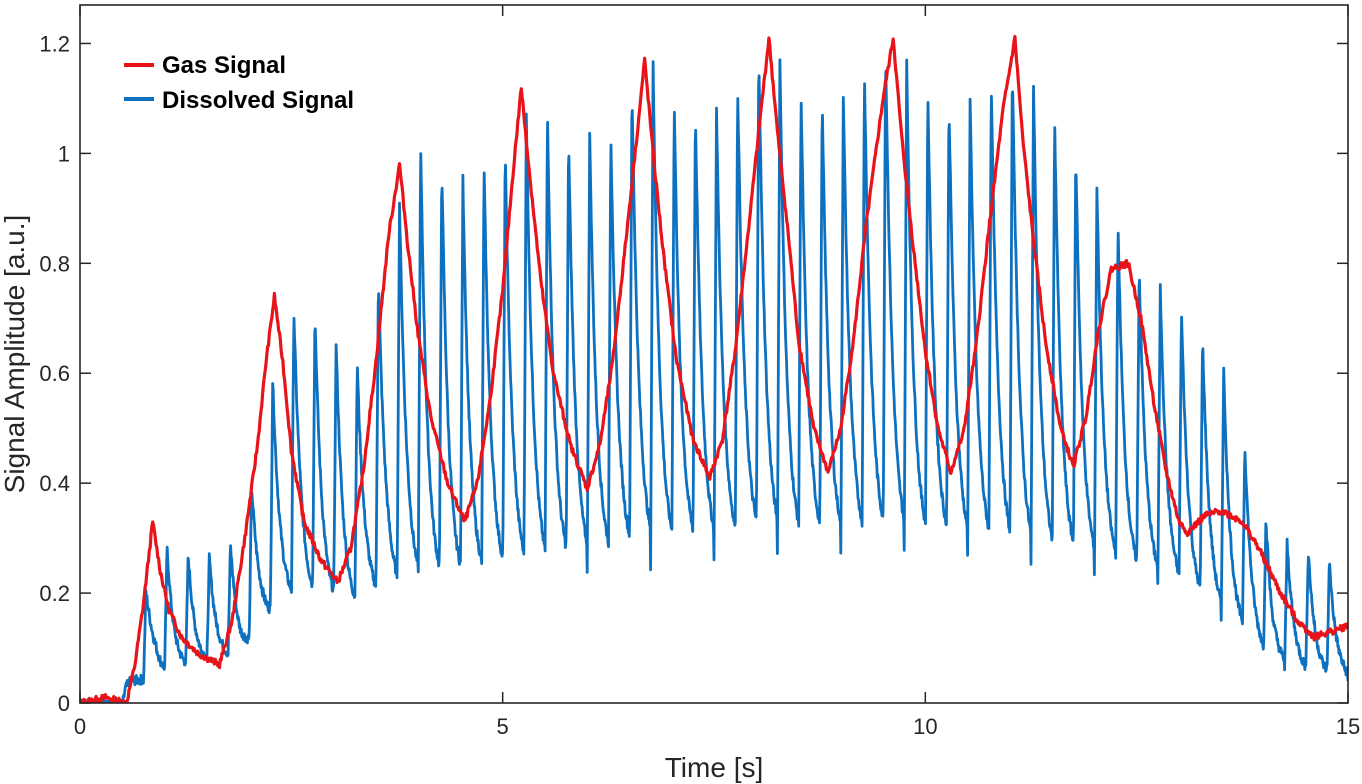 This screenshot has width=1362, height=784. I want to click on y-tick-label: 1, so click(64, 153).